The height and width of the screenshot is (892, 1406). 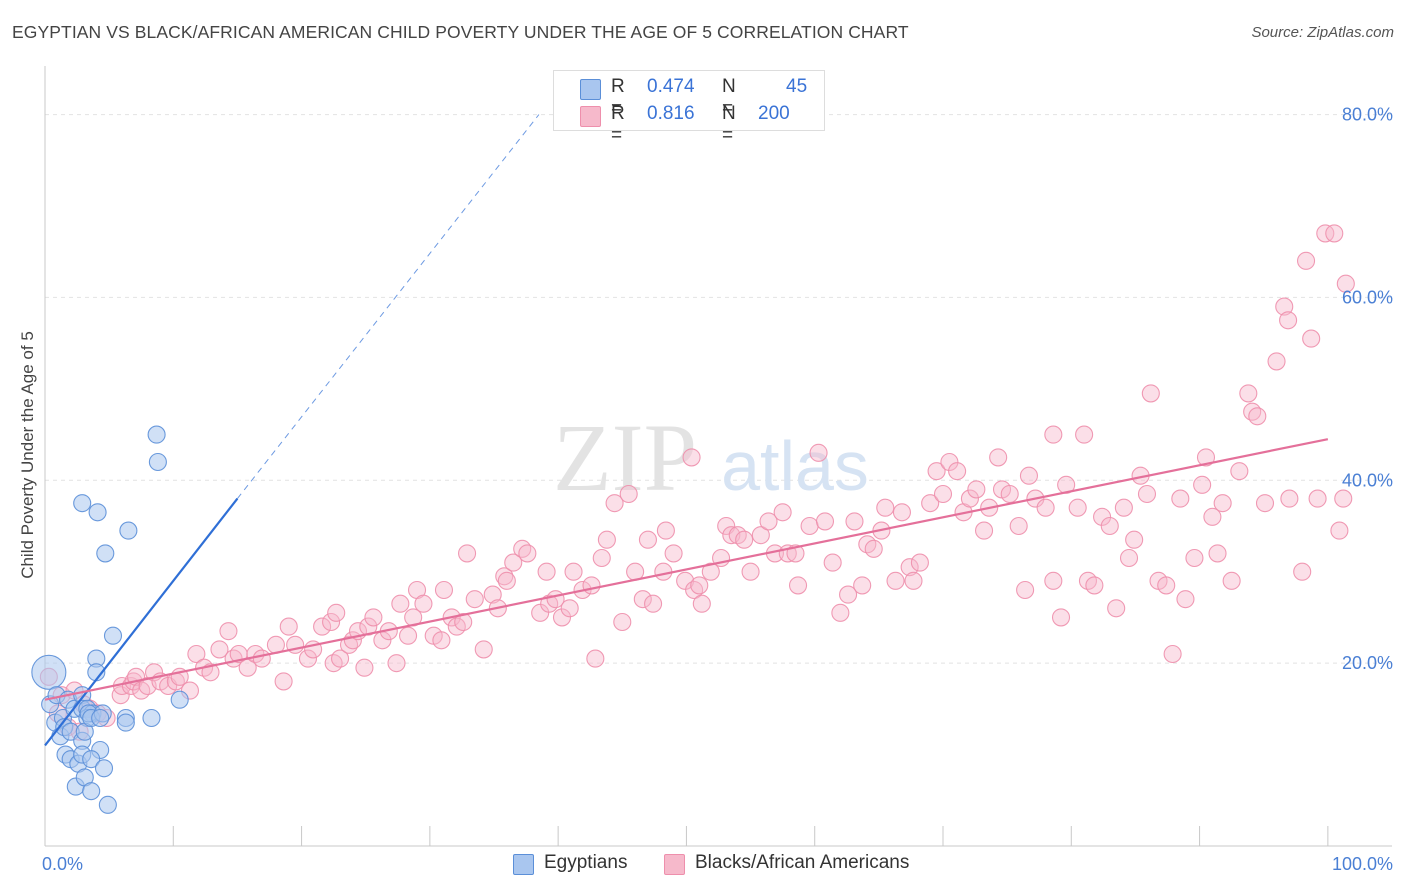 What do you see at coordinates (802, 862) in the screenshot?
I see `bottom-legend-label: Blacks/African Americans` at bounding box center [802, 862].